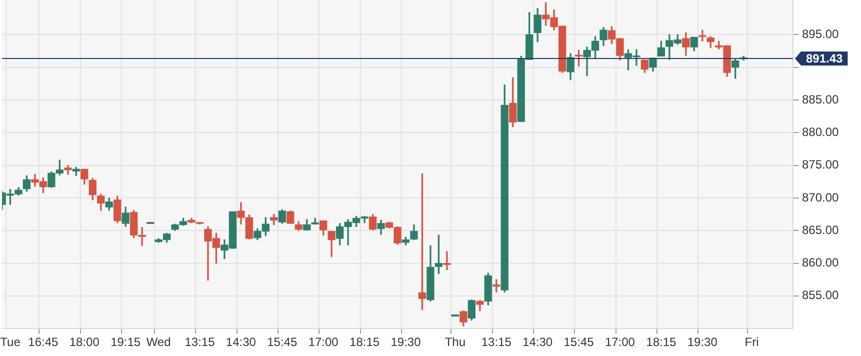 The width and height of the screenshot is (861, 356). I want to click on y-tick-label: 860.00, so click(821, 263).